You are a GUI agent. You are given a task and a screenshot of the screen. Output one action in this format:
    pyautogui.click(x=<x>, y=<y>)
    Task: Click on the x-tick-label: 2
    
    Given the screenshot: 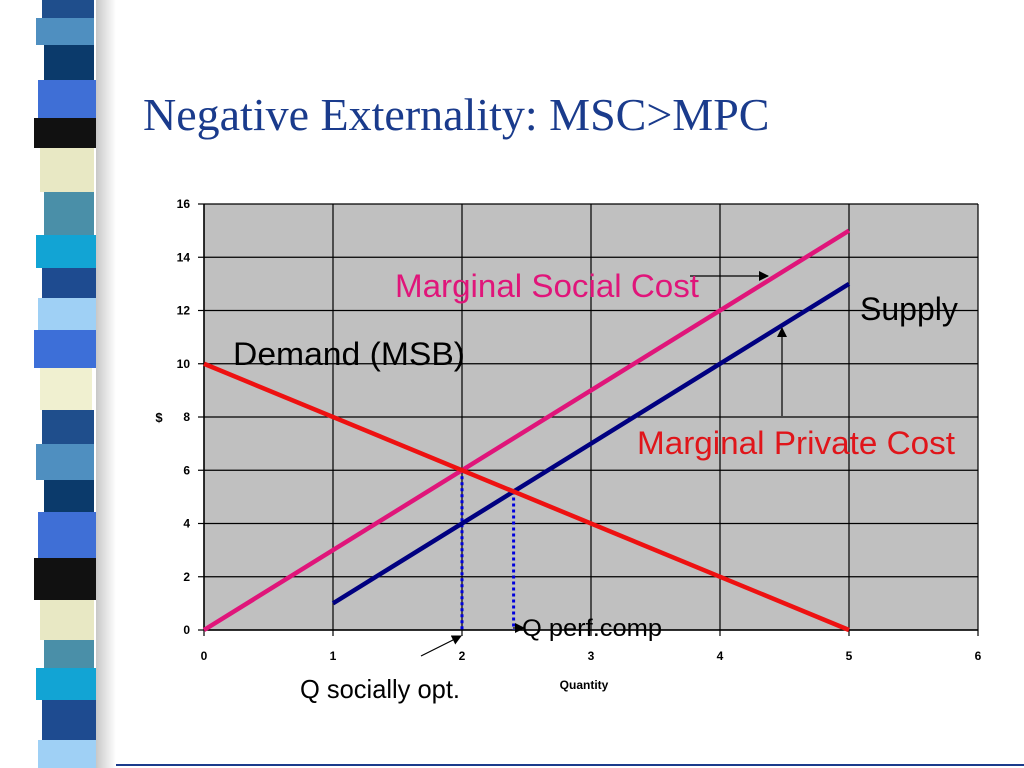 What is the action you would take?
    pyautogui.click(x=462, y=656)
    